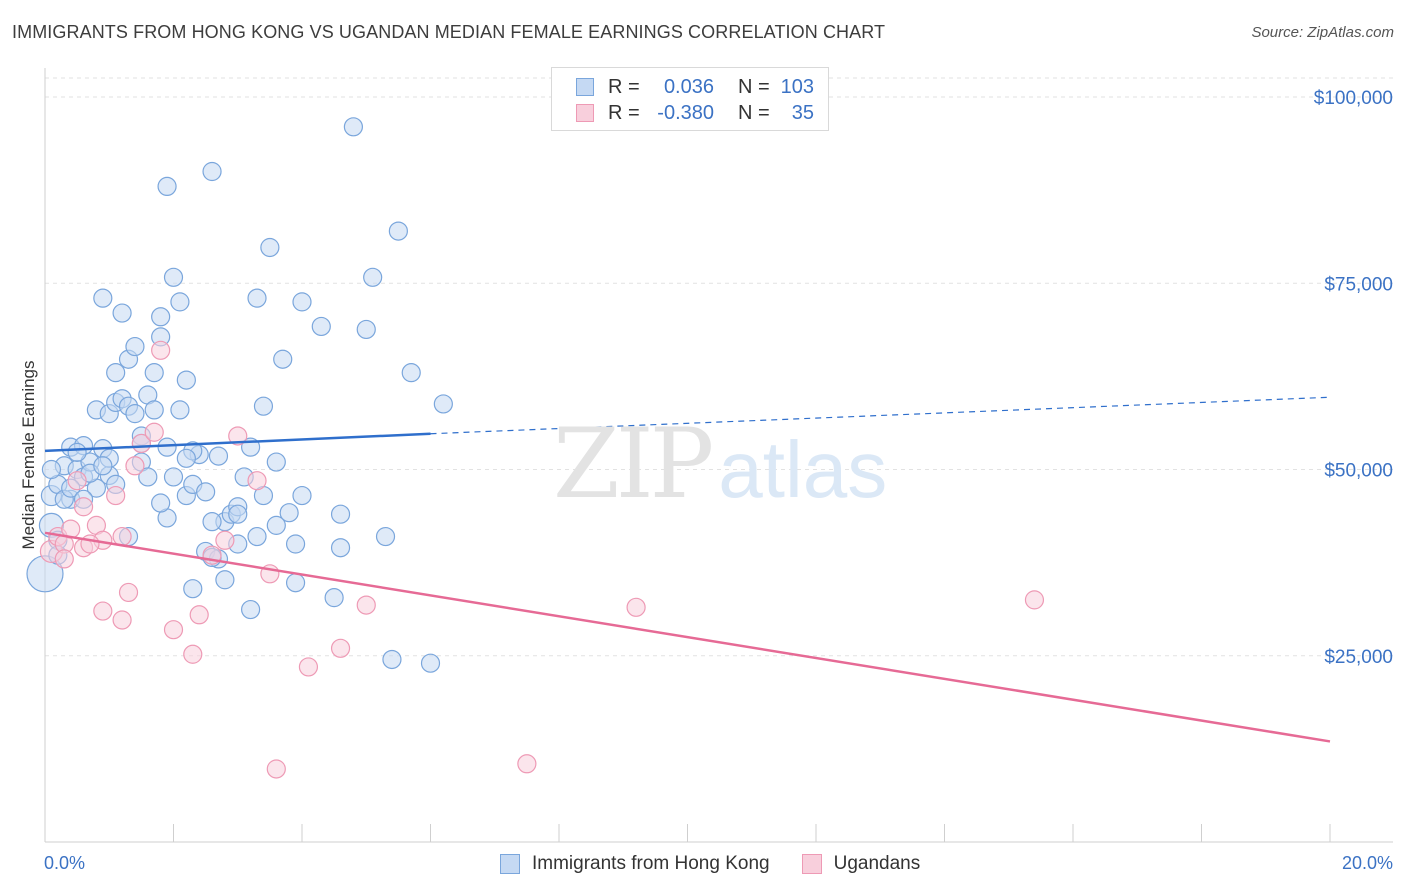 Image resolution: width=1406 pixels, height=892 pixels. What do you see at coordinates (797, 86) in the screenshot?
I see `n-value: 103` at bounding box center [797, 86].